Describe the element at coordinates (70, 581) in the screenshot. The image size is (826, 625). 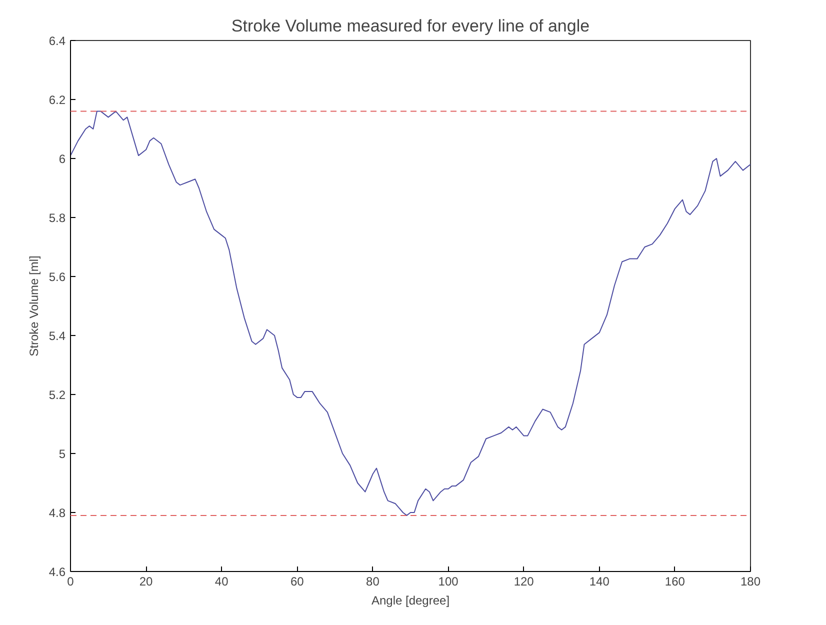
I see `x-tick-label: 0` at that location.